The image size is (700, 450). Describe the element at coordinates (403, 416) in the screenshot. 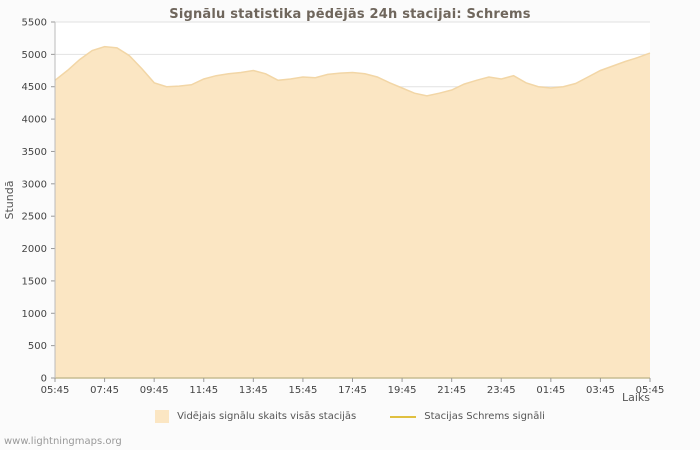

I see `legend-line-swatch` at that location.